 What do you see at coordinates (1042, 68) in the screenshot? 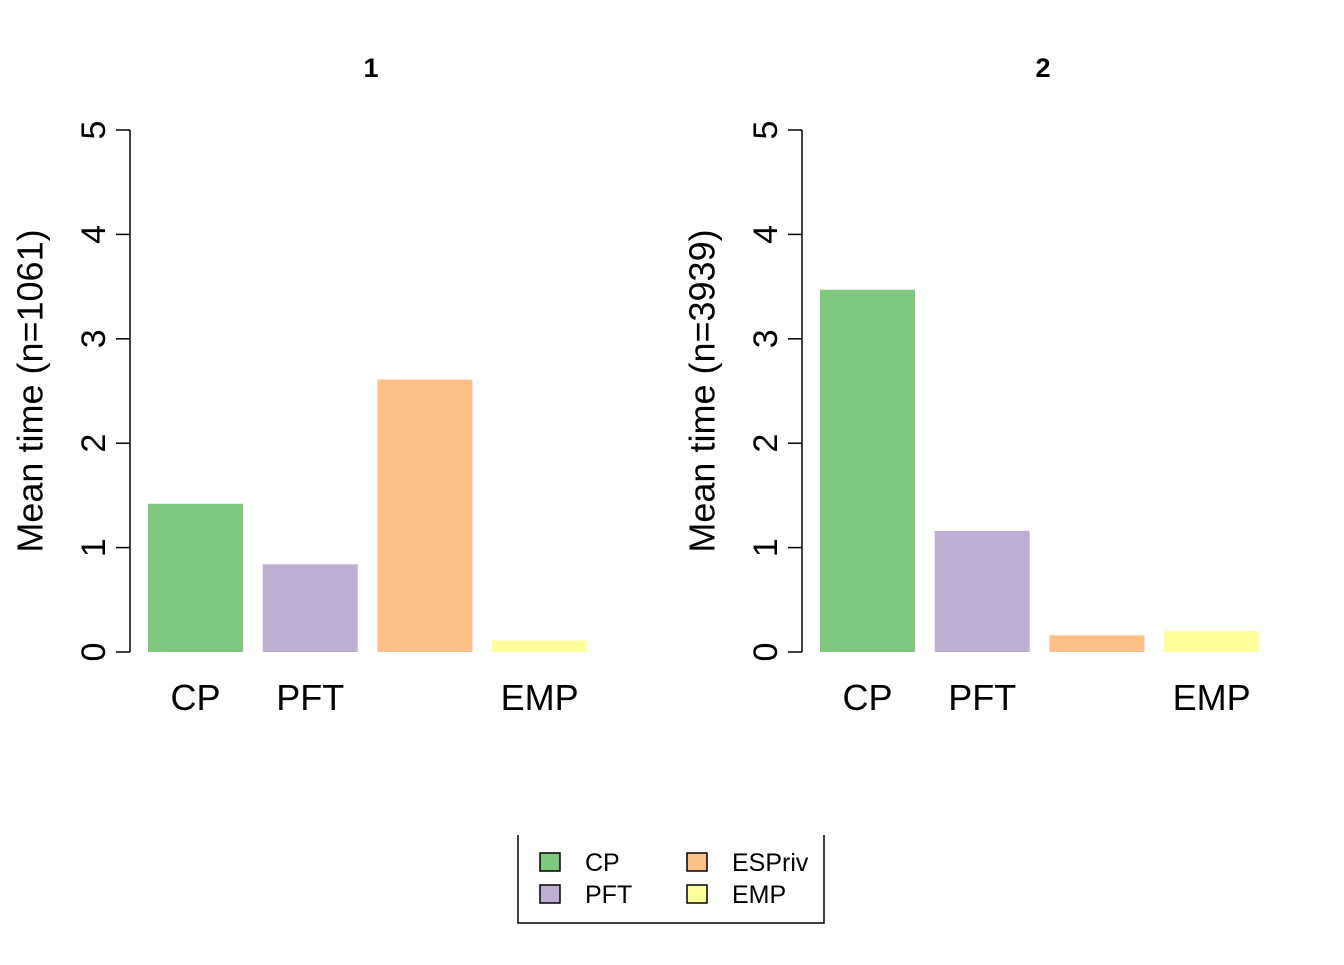
I see `panel-title: 2` at bounding box center [1042, 68].